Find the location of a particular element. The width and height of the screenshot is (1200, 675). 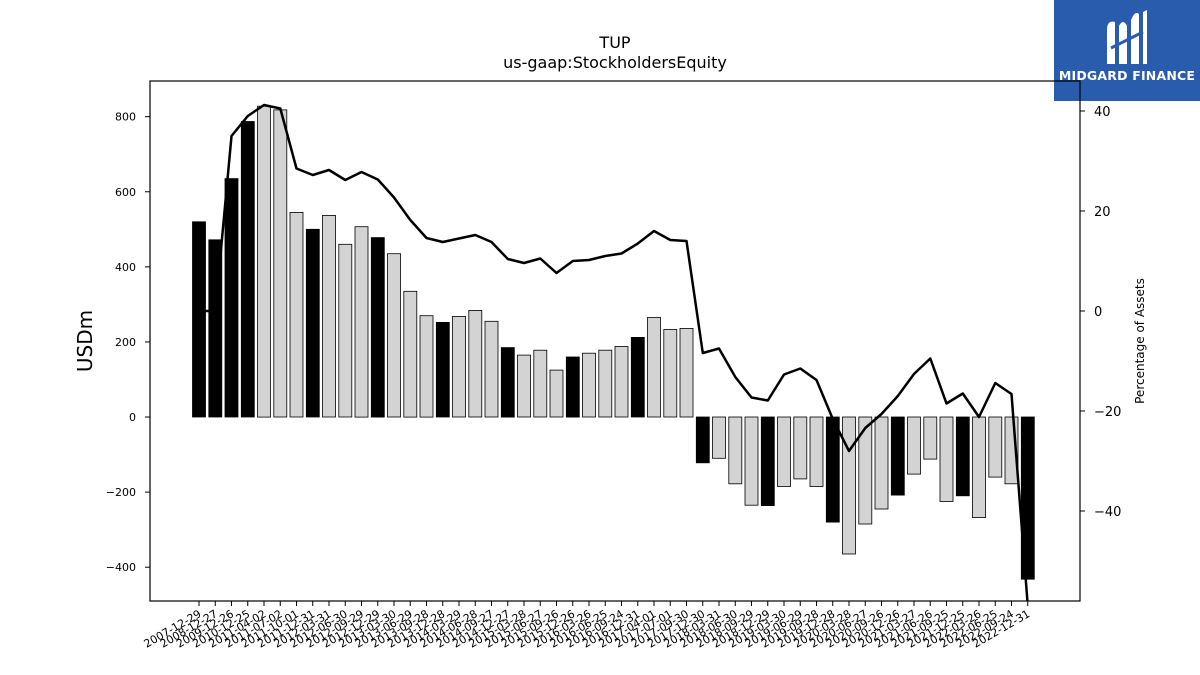

chart-subtitle: us-gaap:StockholdersEquity is located at coordinates (615, 62).